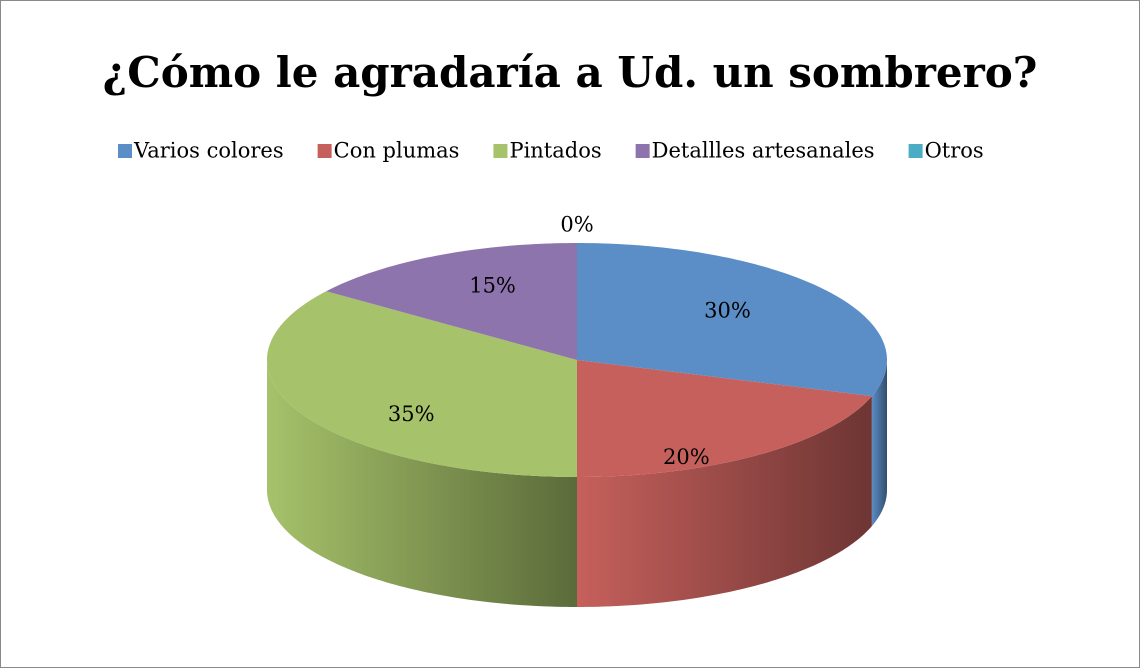 Image resolution: width=1140 pixels, height=668 pixels. Describe the element at coordinates (570, 72) in the screenshot. I see `chart-title: ¿Cómo le agradaría a Ud. un sombrero?` at that location.